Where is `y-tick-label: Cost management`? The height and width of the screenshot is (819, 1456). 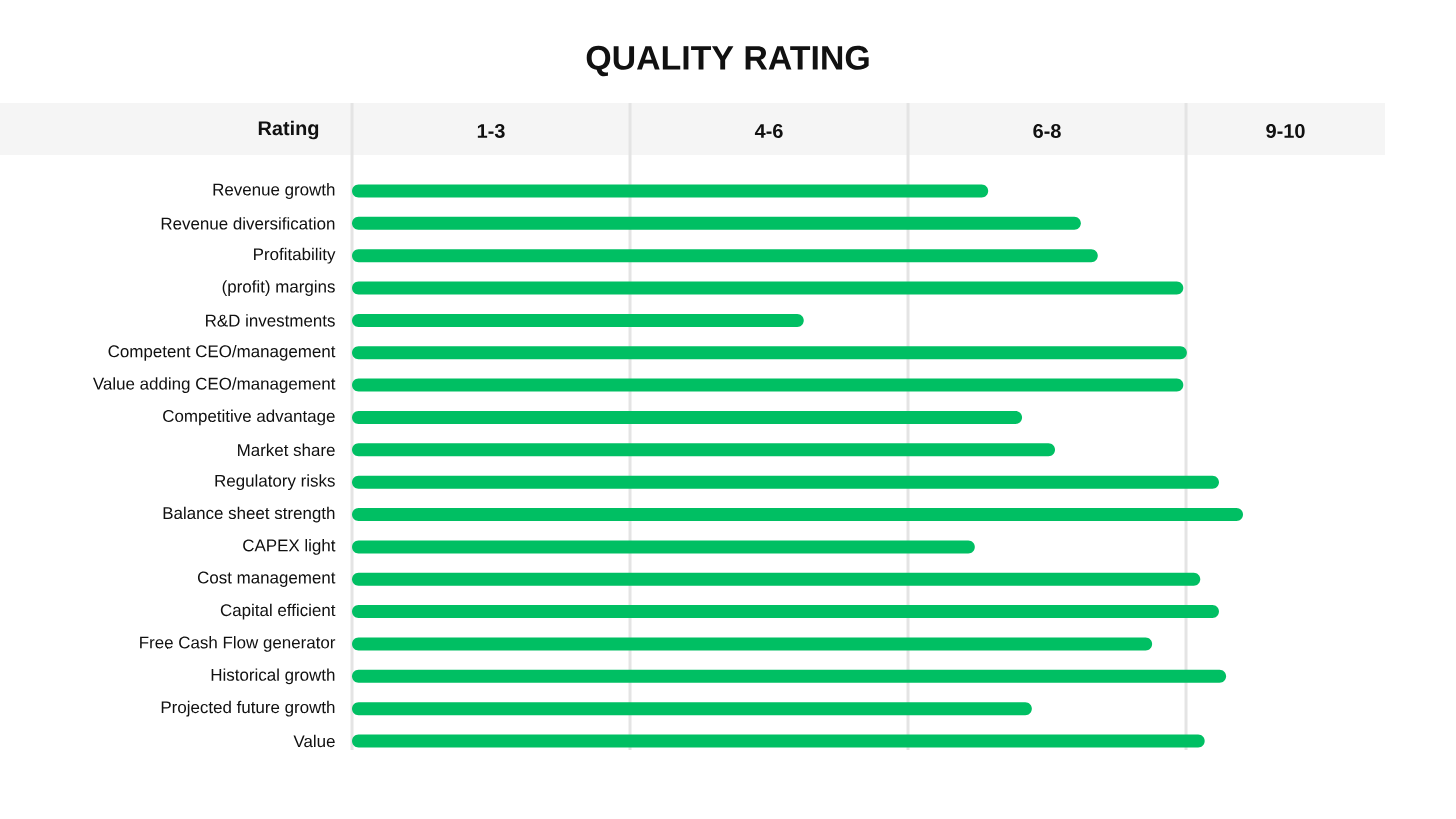
y-tick-label: Cost management is located at coordinates (266, 579).